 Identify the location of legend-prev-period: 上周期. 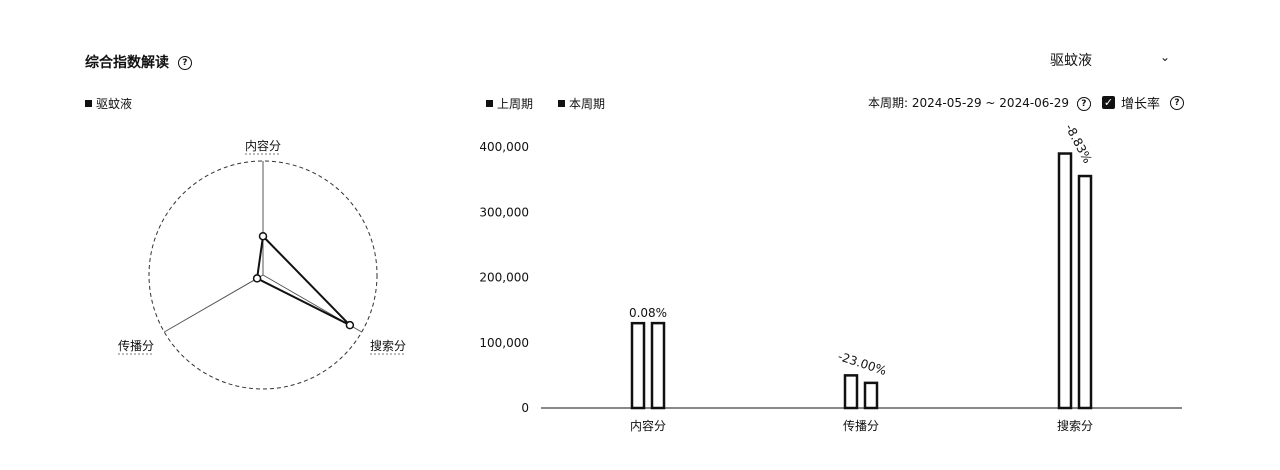
(509, 103).